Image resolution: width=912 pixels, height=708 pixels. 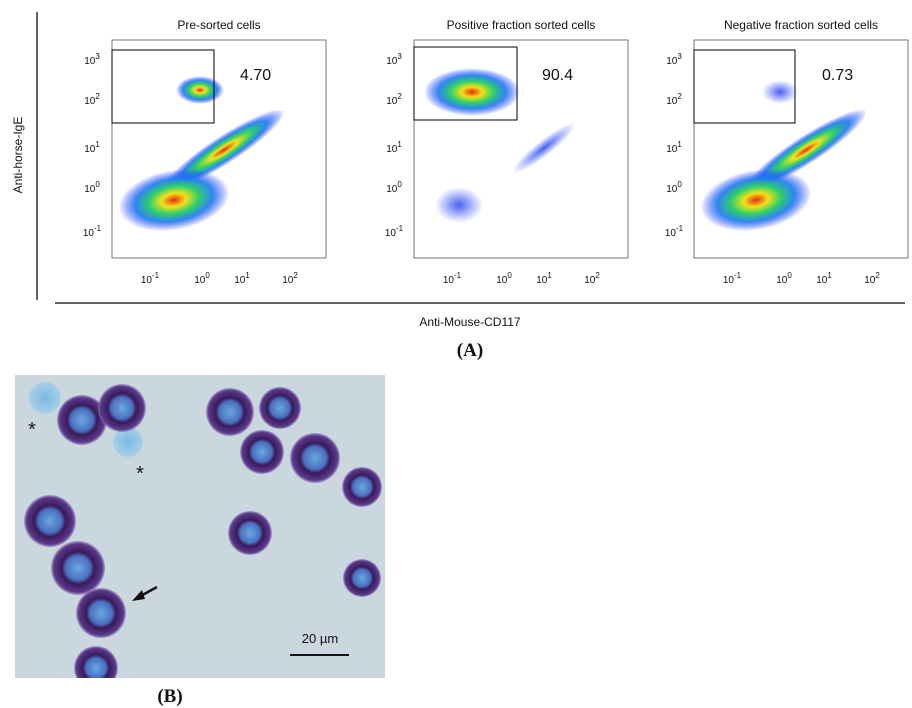 I want to click on plot-title: Positive fraction sorted cells, so click(x=521, y=25).